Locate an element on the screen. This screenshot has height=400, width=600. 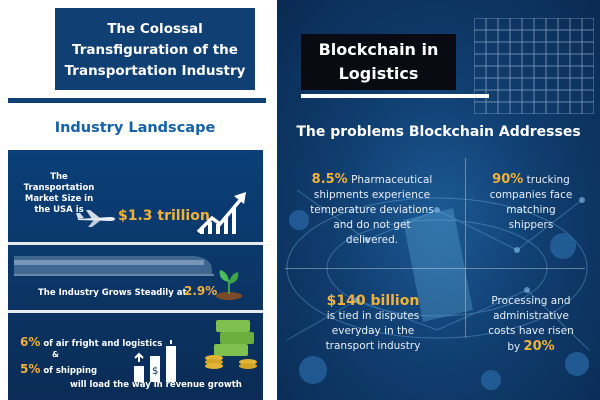
shipping-row: 5% of shipping is located at coordinates (58, 369).